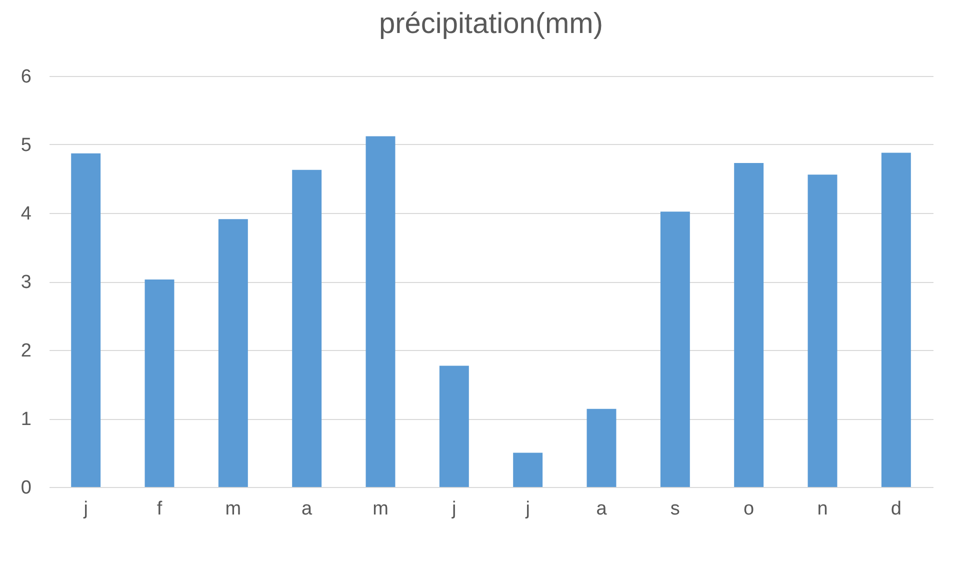  I want to click on y-tick-label: 2, so click(26, 351).